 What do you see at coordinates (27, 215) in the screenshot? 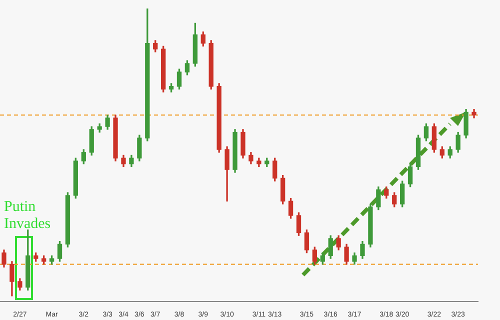
I see `annotation: Putin Invades` at bounding box center [27, 215].